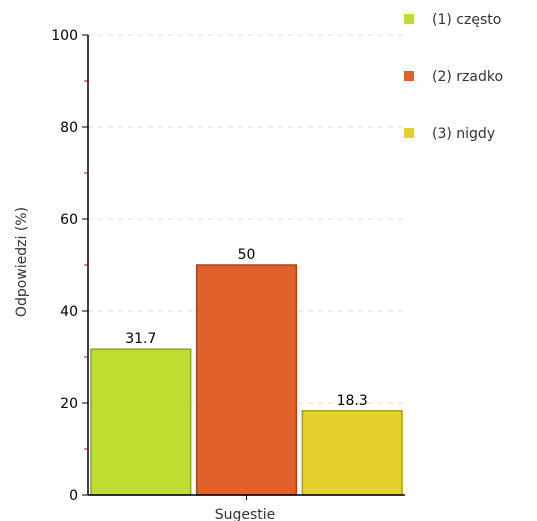 This screenshot has height=521, width=537. I want to click on x-axis-title: Sugestie, so click(245, 514).